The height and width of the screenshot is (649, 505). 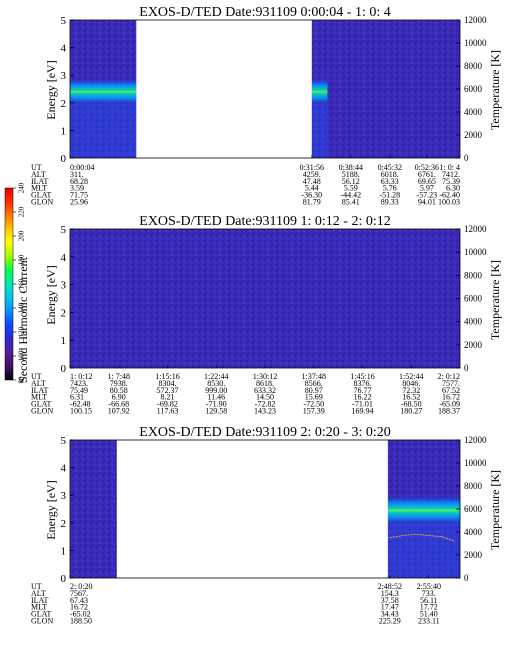 I want to click on panel-2-ylabel: Energy [eV], so click(x=51, y=294).